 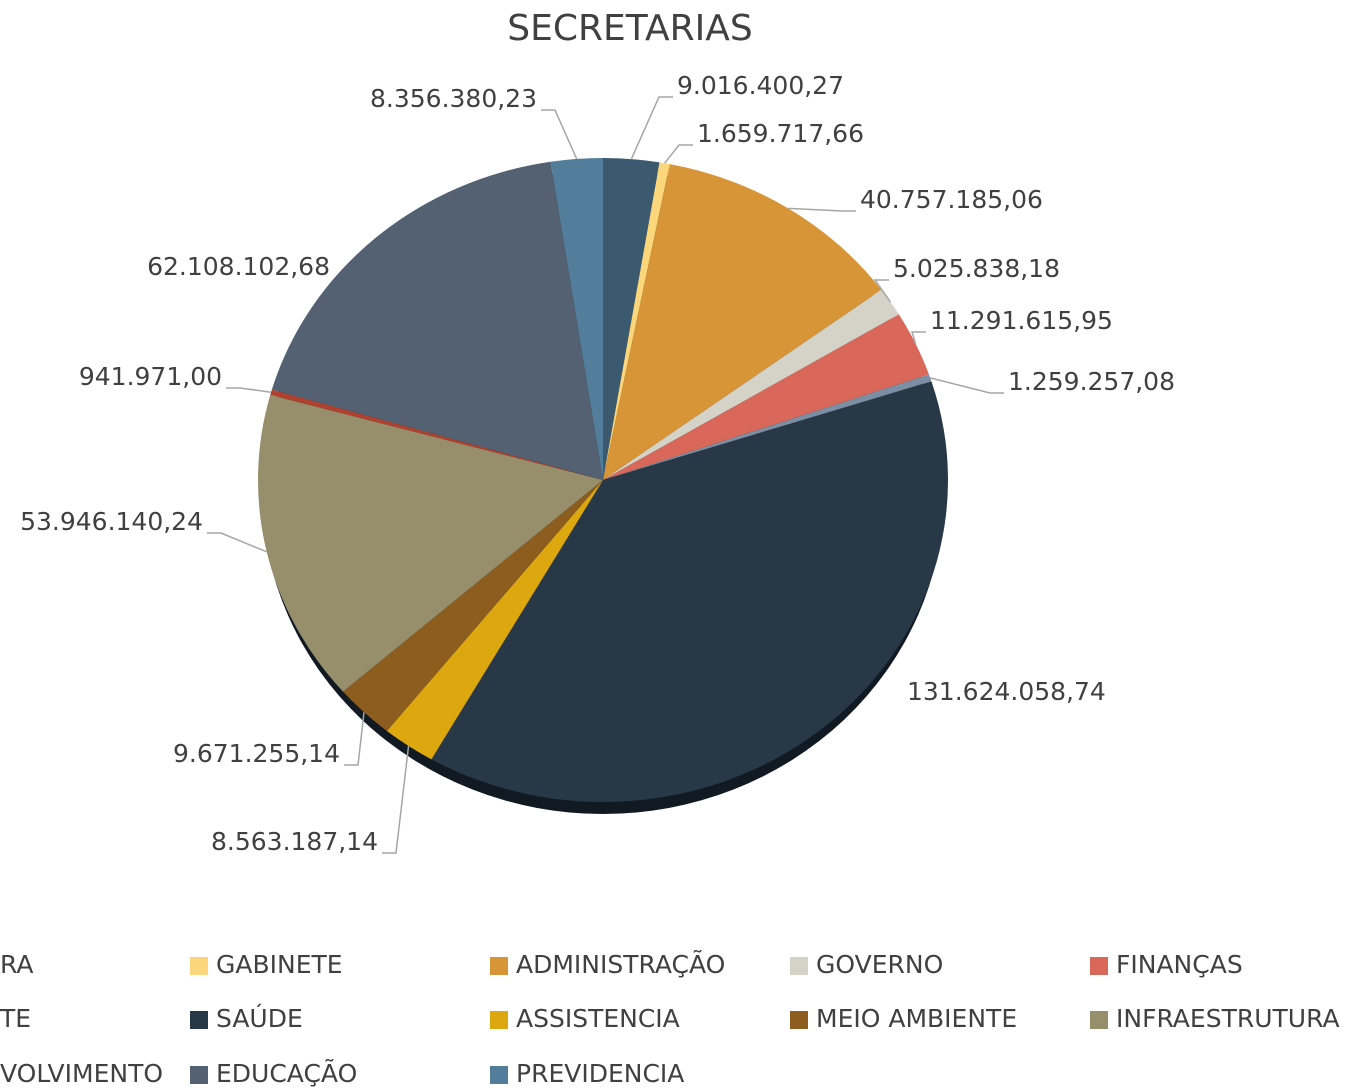 I want to click on legend-label: ASSISTENCIA, so click(x=598, y=1018).